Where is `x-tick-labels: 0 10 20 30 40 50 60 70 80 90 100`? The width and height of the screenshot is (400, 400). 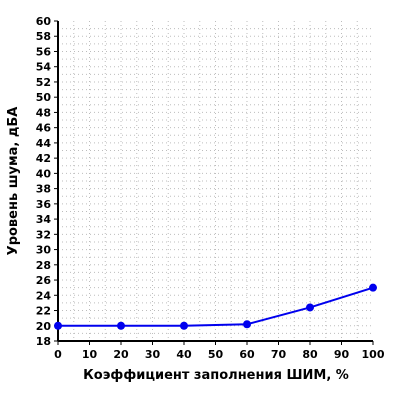 x-tick-labels: 0 10 20 30 40 50 60 70 80 90 100 is located at coordinates (219, 354).